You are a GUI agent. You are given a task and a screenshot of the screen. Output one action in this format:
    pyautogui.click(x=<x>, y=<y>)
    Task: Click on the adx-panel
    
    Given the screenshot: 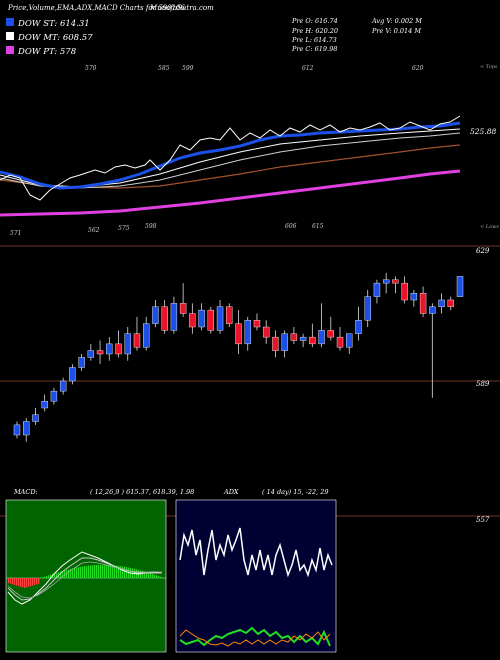 What is the action you would take?
    pyautogui.click(x=256, y=576)
    